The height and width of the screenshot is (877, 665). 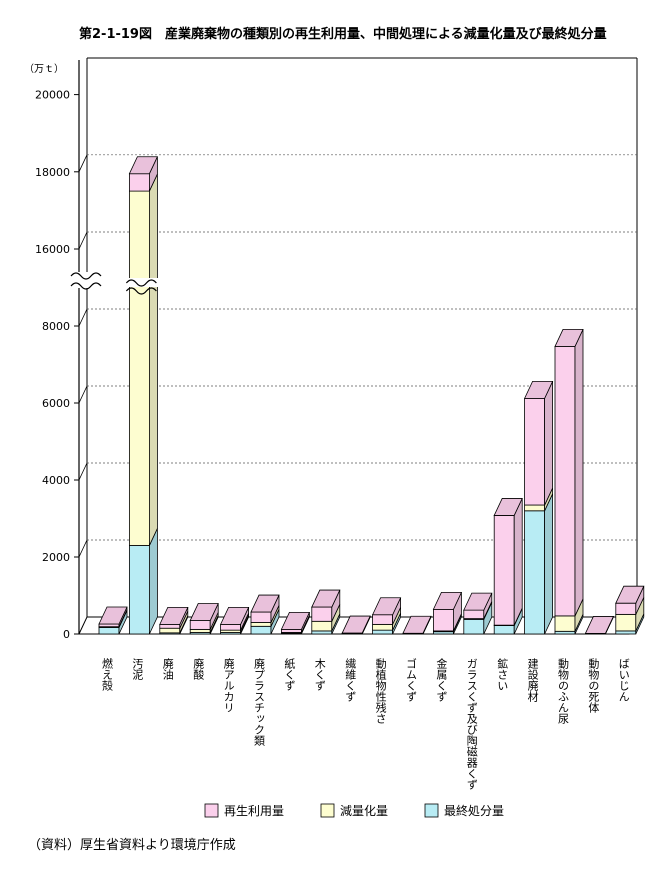 What do you see at coordinates (593, 685) in the screenshot?
I see `category-label: 動物の死体` at bounding box center [593, 685].